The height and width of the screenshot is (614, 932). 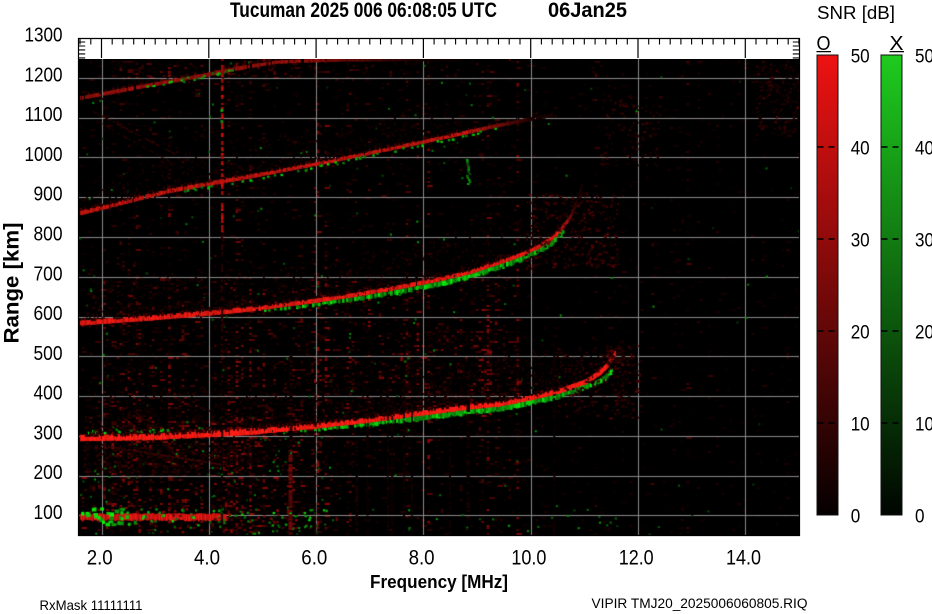 What do you see at coordinates (48, 353) in the screenshot?
I see `svg-text: 500` at bounding box center [48, 353].